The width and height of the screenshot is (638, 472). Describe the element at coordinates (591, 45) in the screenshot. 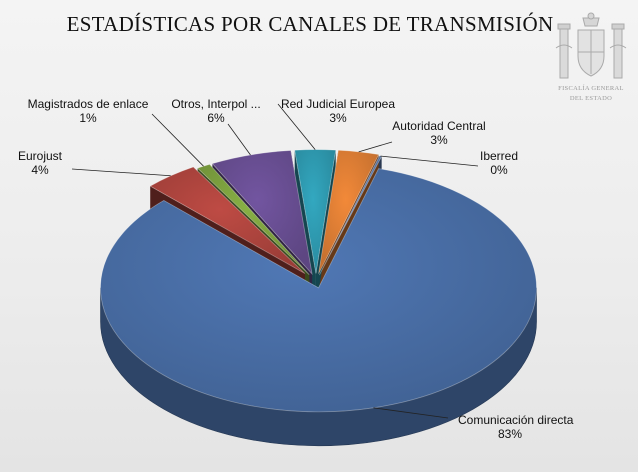

I see `coat-of-arms-icon` at that location.